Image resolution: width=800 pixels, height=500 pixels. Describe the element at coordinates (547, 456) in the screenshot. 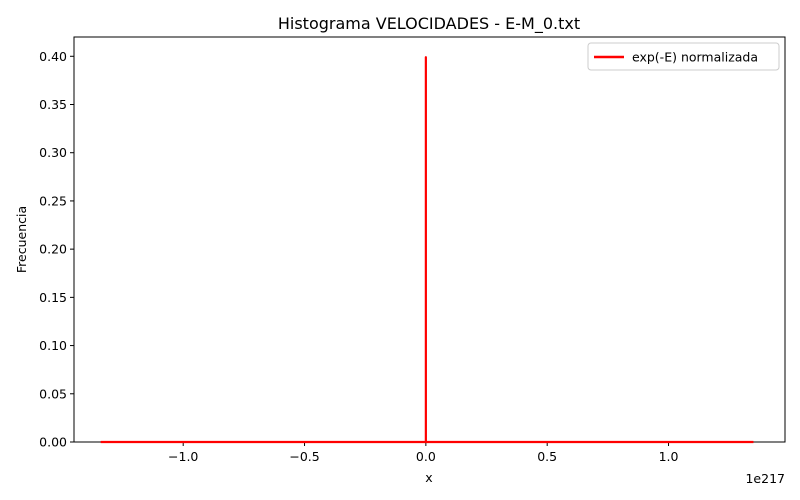

I see `x-tick-label: 0.5` at that location.